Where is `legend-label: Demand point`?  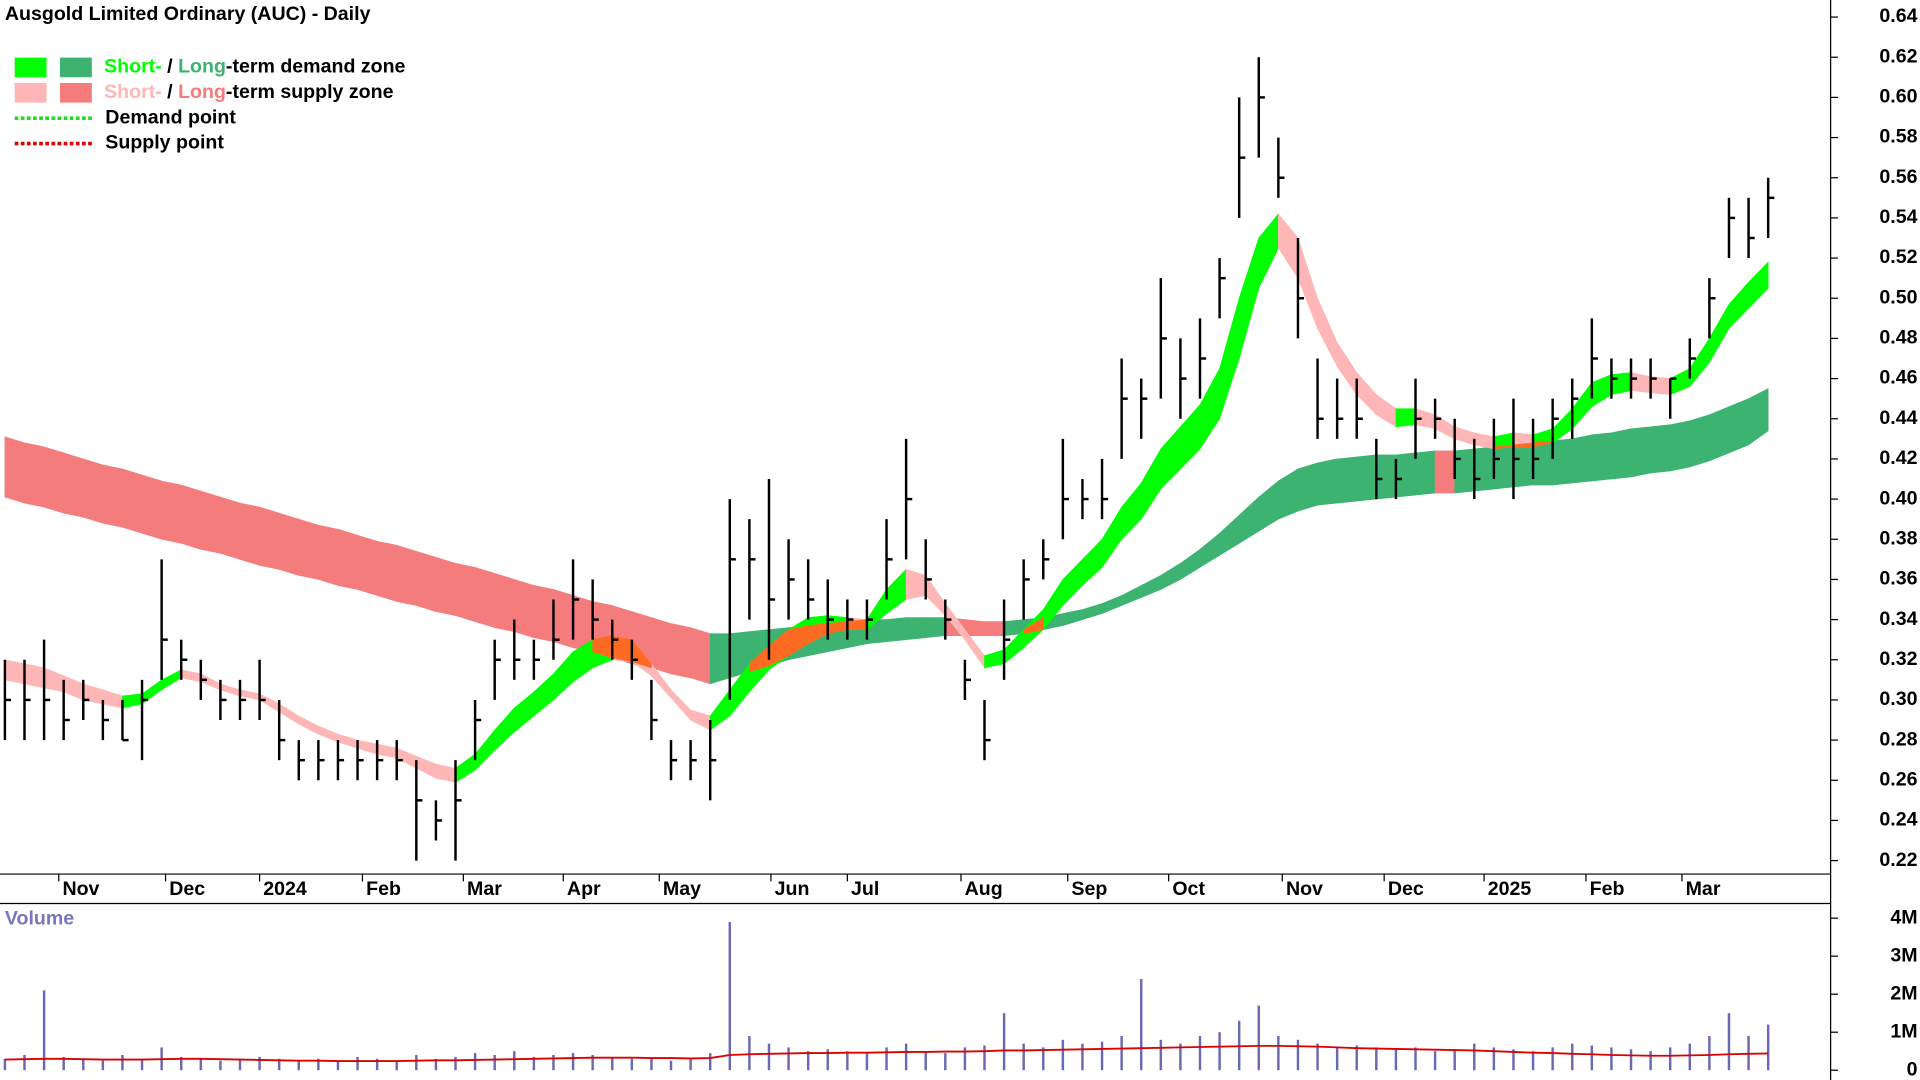
legend-label: Demand point is located at coordinates (170, 117).